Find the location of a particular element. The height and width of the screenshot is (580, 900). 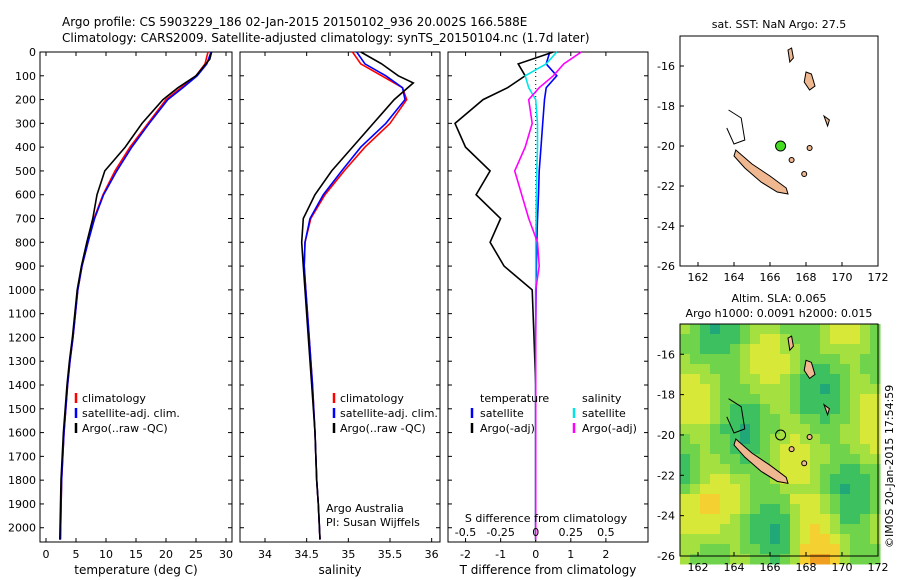

map-x-tick-label: 172 is located at coordinates (878, 567).